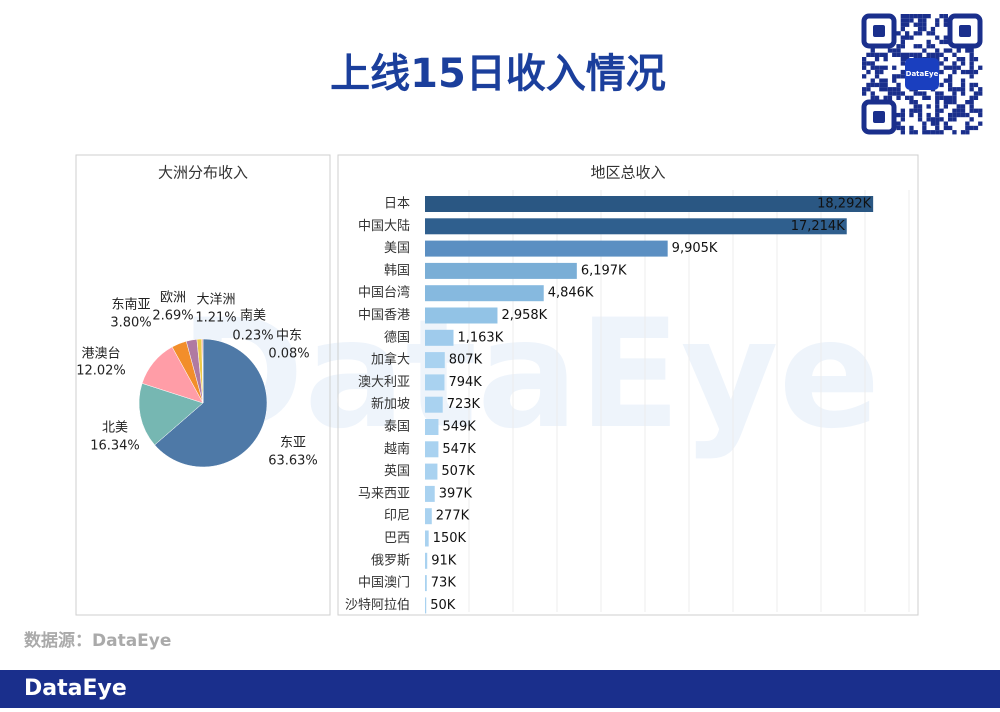 This screenshot has width=1000, height=712. I want to click on value-label: 50K, so click(443, 605).